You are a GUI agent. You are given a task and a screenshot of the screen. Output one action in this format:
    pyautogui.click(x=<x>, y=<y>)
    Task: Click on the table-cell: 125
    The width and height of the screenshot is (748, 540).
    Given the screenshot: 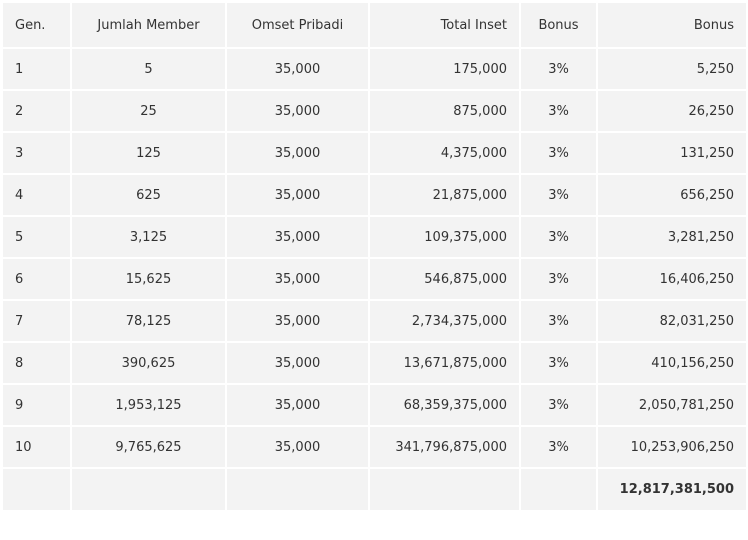 What is the action you would take?
    pyautogui.click(x=148, y=153)
    